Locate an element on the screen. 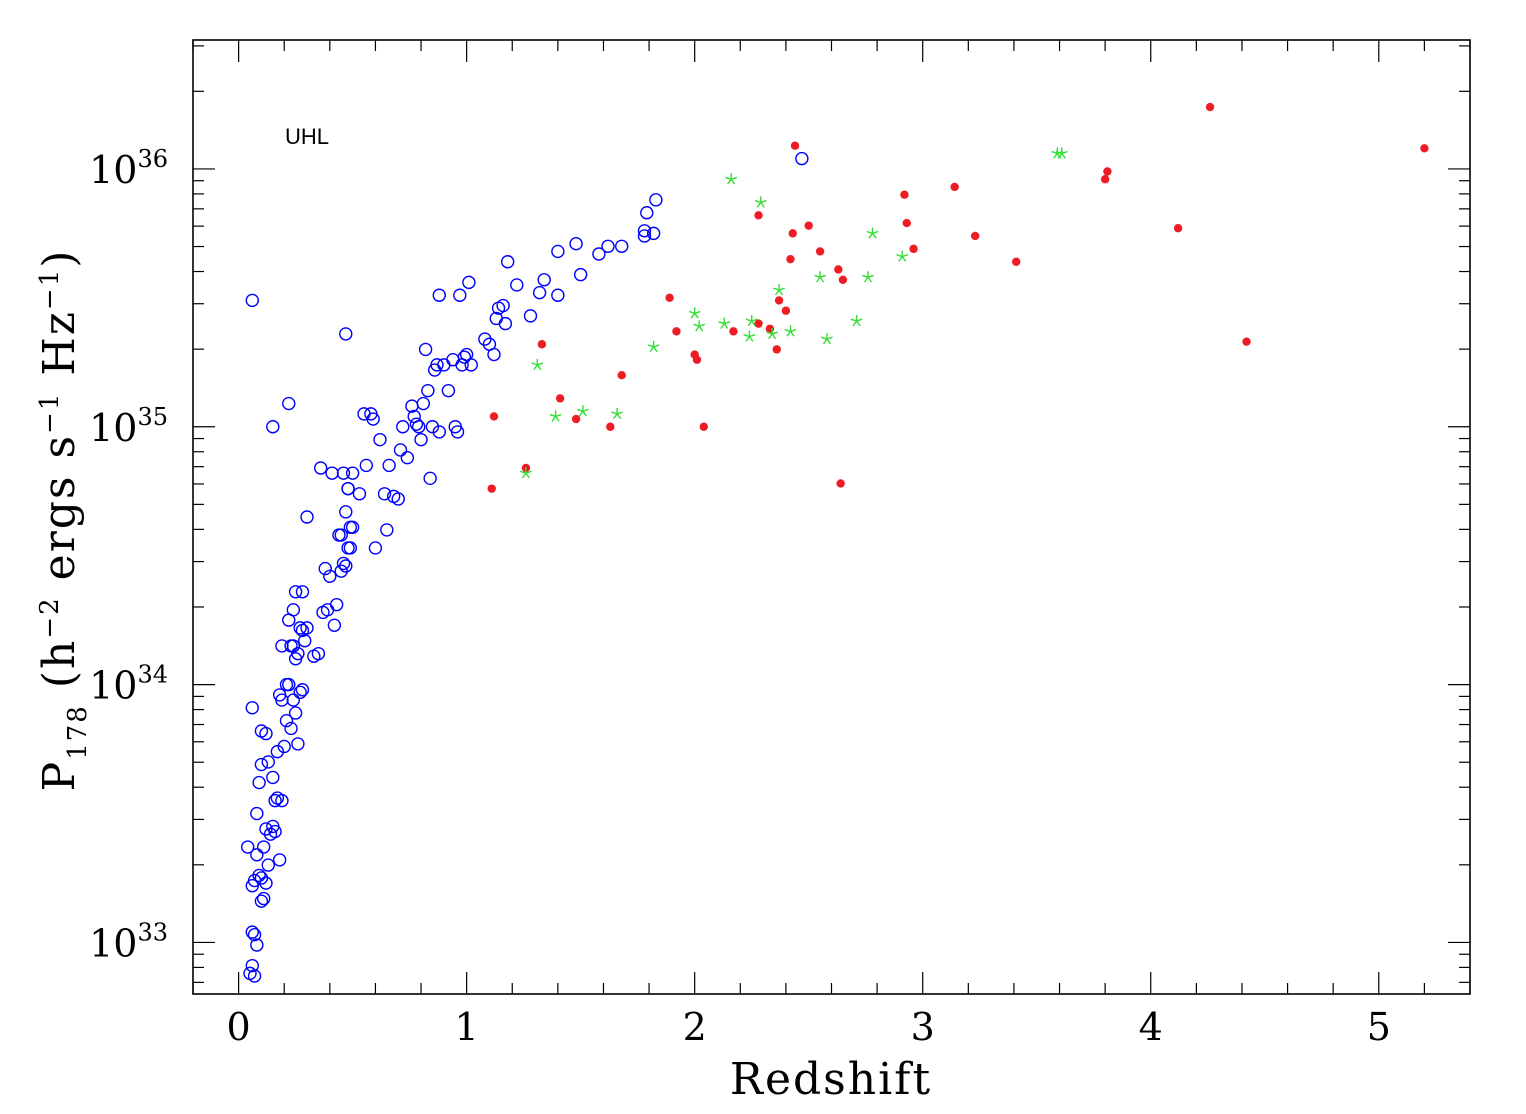 Image resolution: width=1526 pixels, height=1114 pixels. x-axis-label: Redshift is located at coordinates (831, 1079).